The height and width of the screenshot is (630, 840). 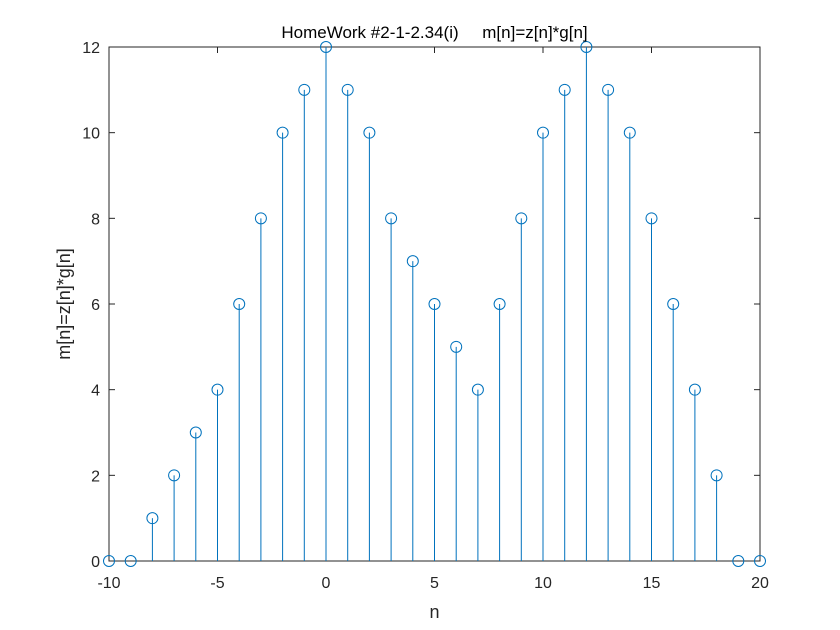 I want to click on y-tick-label: 12, so click(x=91, y=48).